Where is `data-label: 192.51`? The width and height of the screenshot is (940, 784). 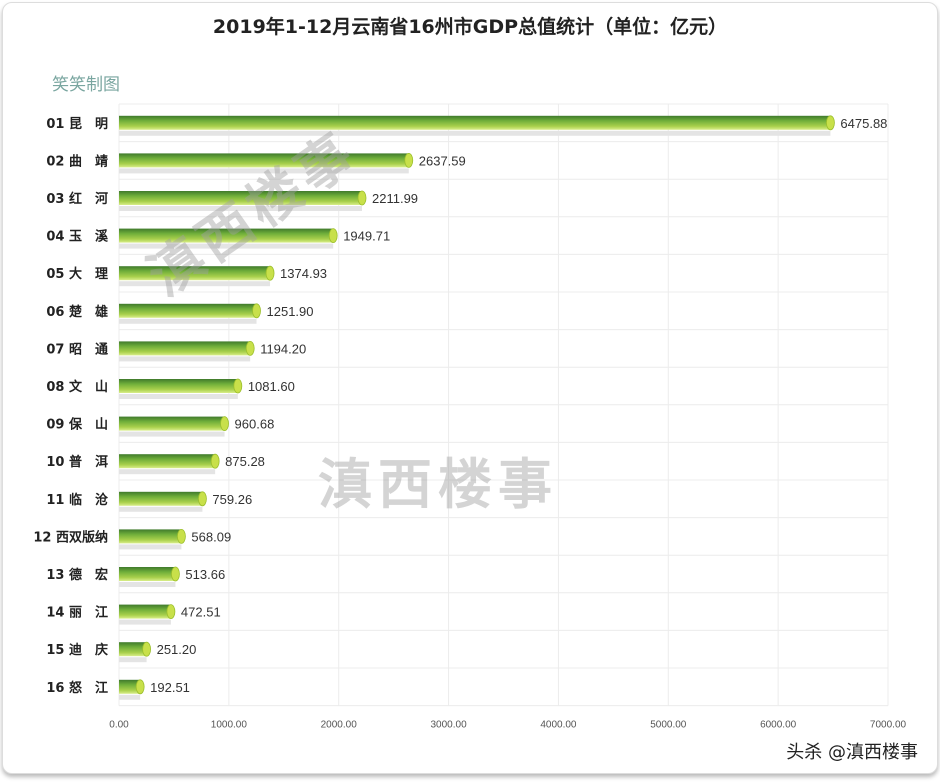 data-label: 192.51 is located at coordinates (170, 687).